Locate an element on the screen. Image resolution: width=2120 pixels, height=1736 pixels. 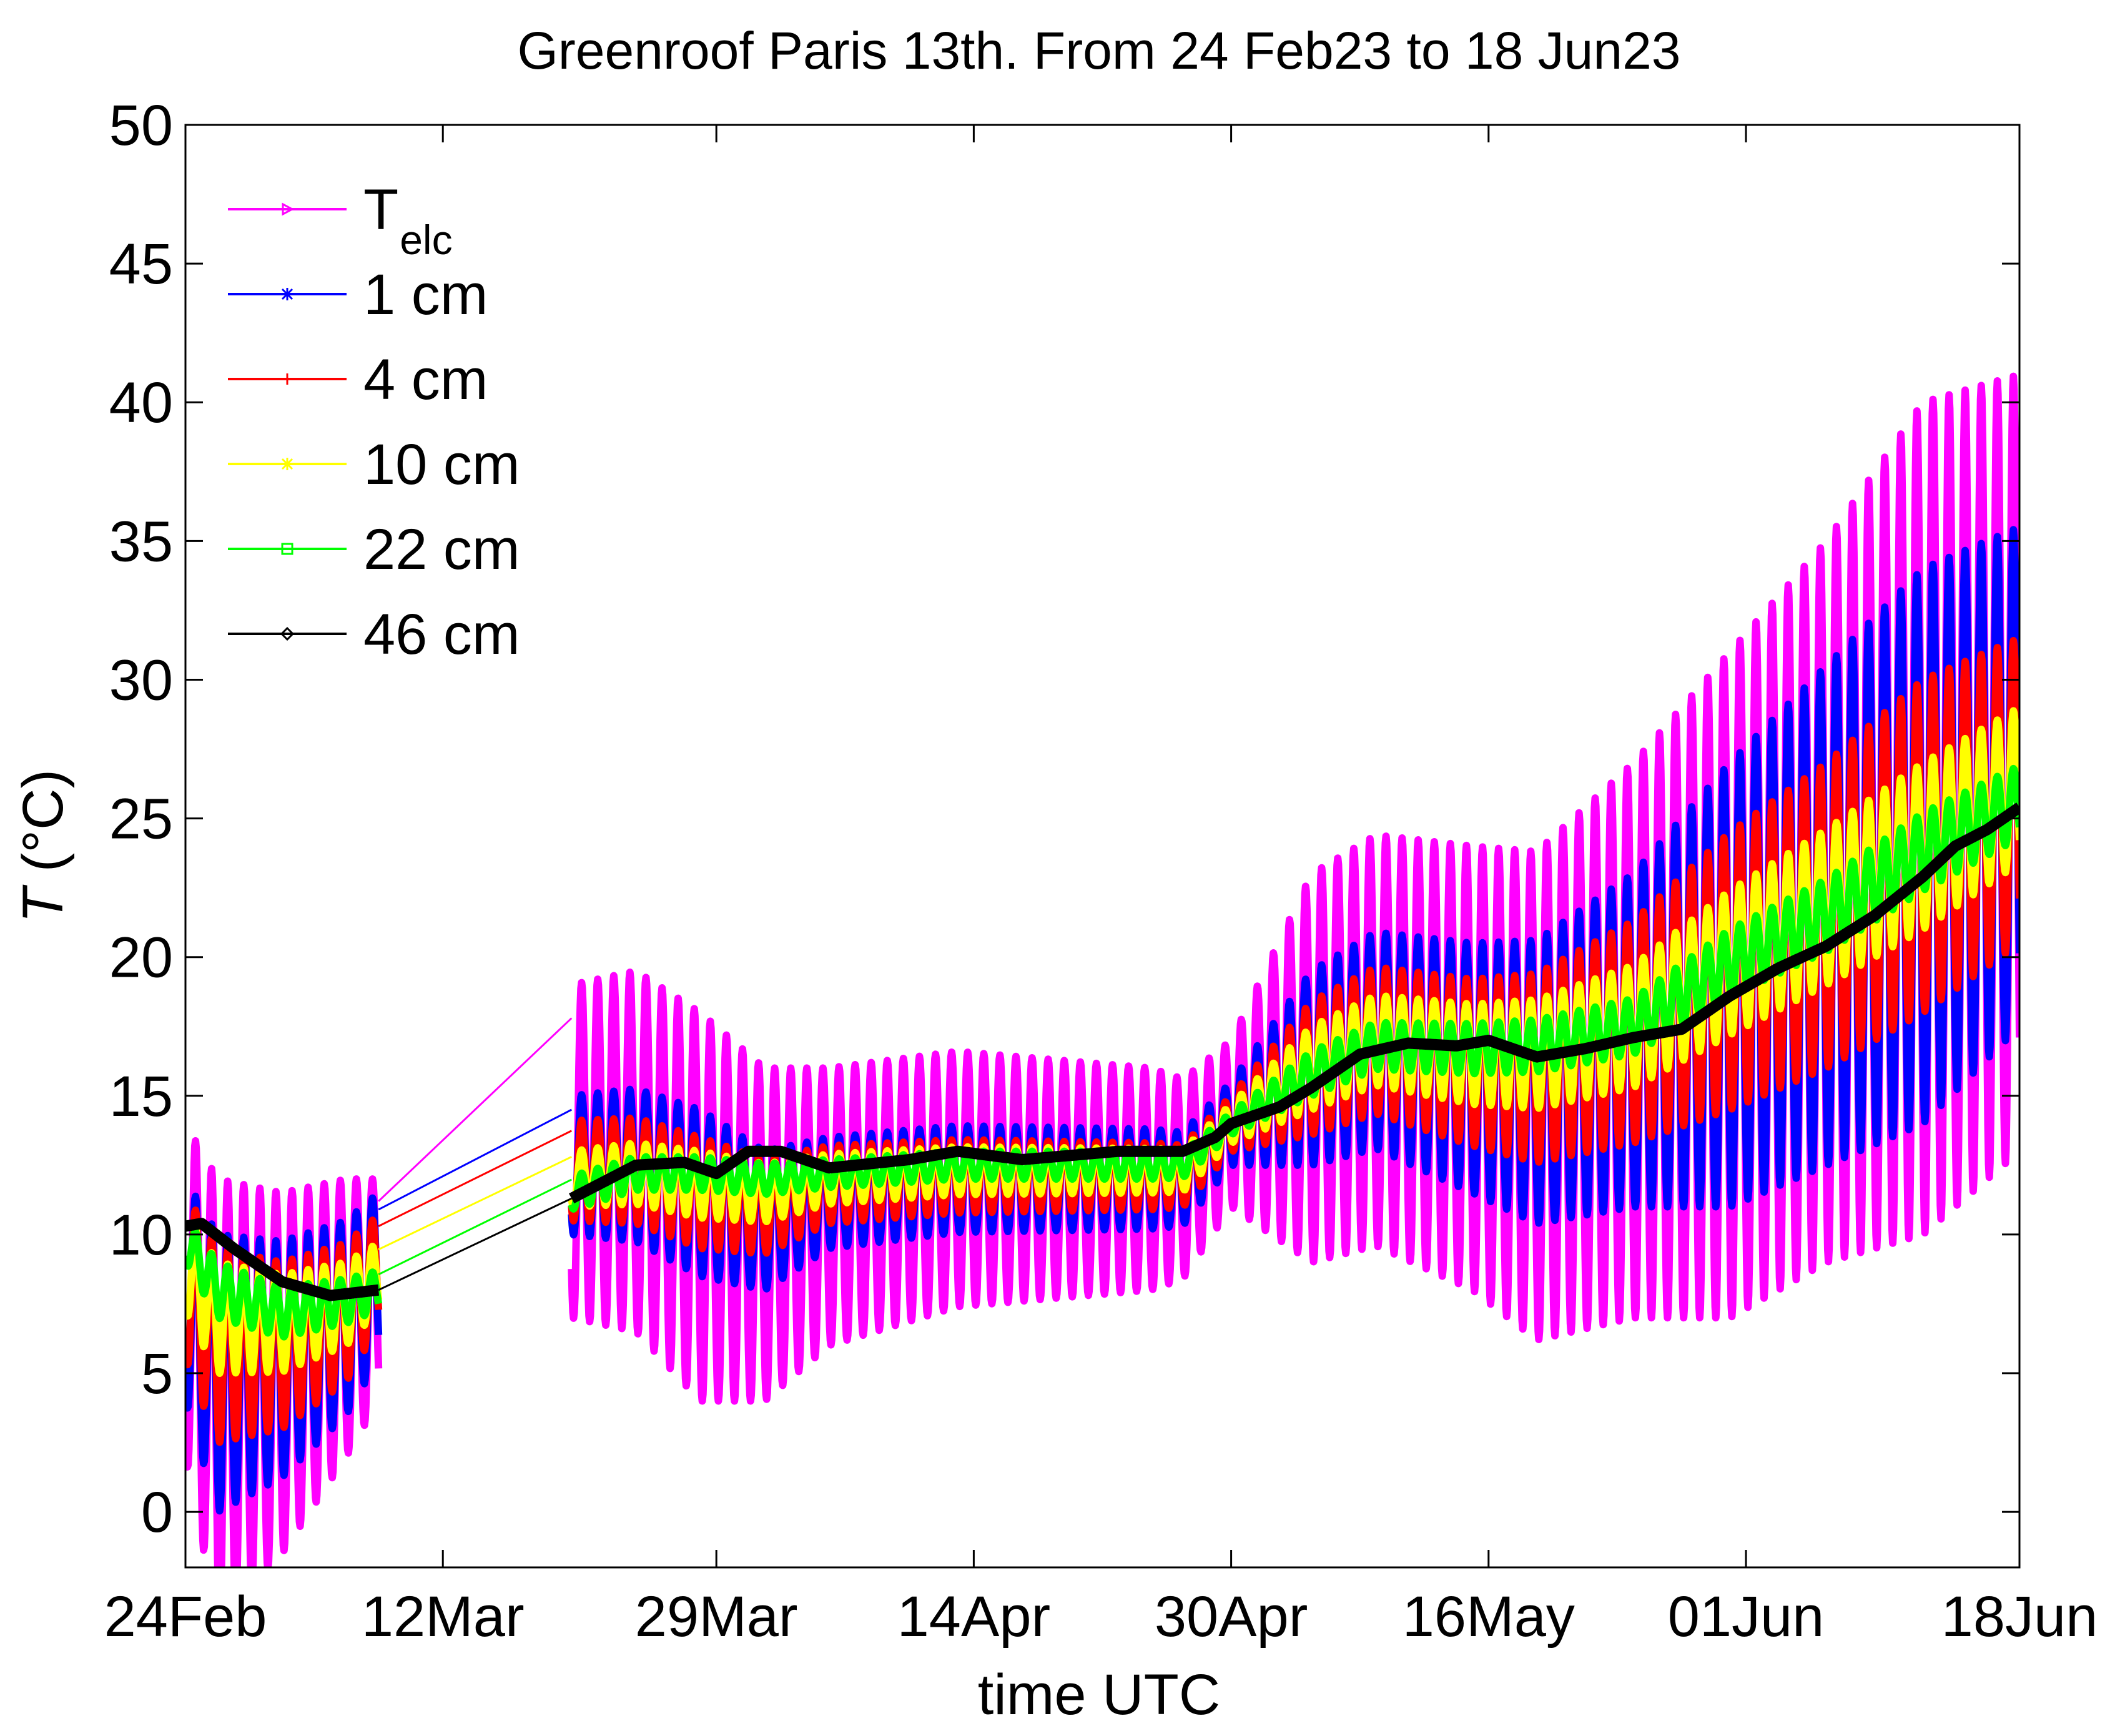
y-axis-label: T (°C) is located at coordinates (43, 846).